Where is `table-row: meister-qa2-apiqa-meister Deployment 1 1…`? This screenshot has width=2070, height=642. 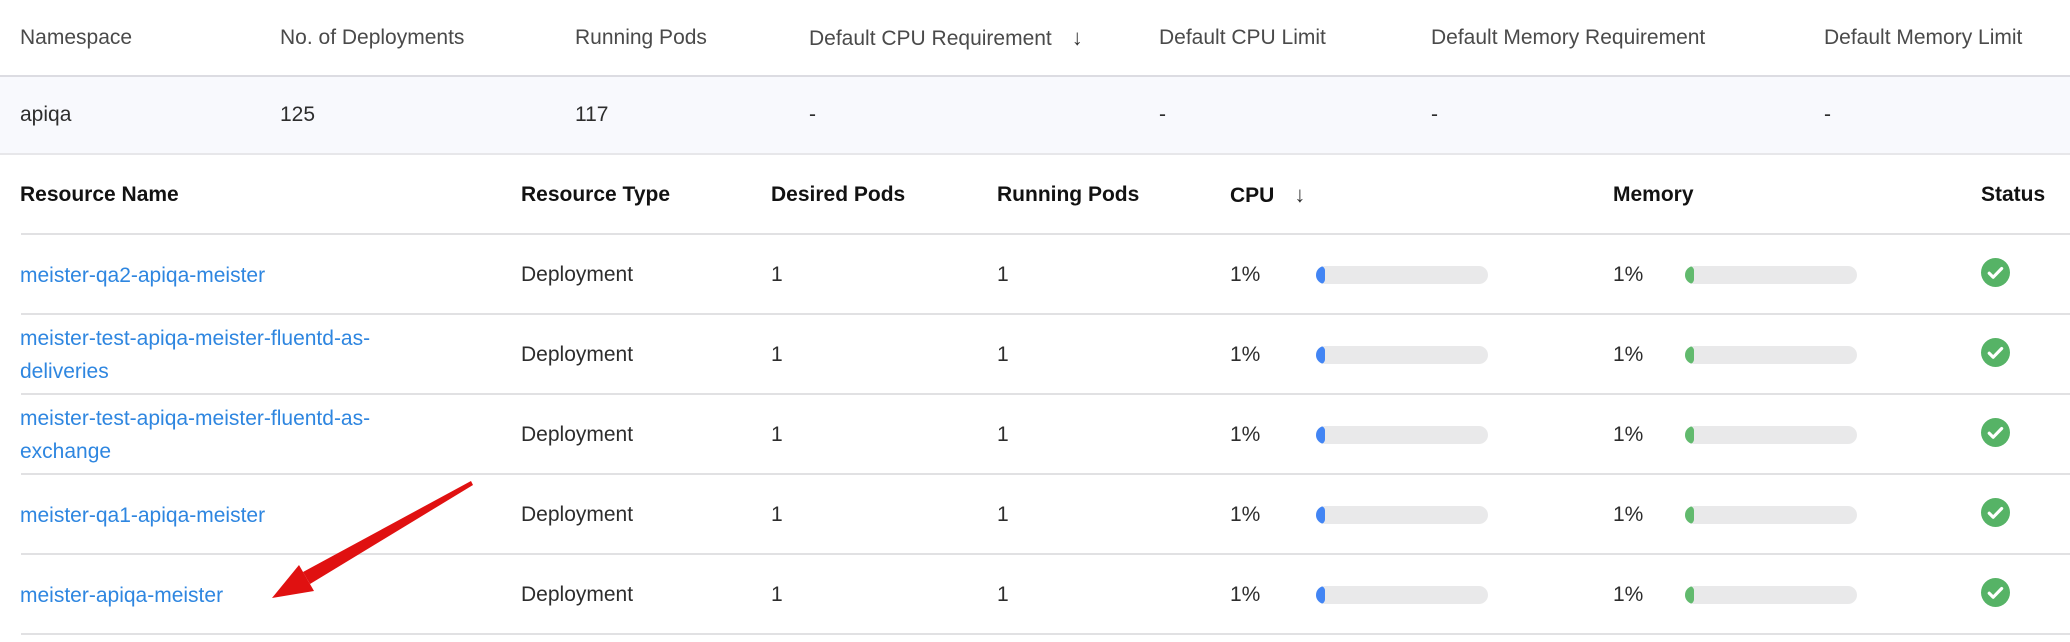
table-row: meister-qa2-apiqa-meister Deployment 1 1… is located at coordinates (1035, 275).